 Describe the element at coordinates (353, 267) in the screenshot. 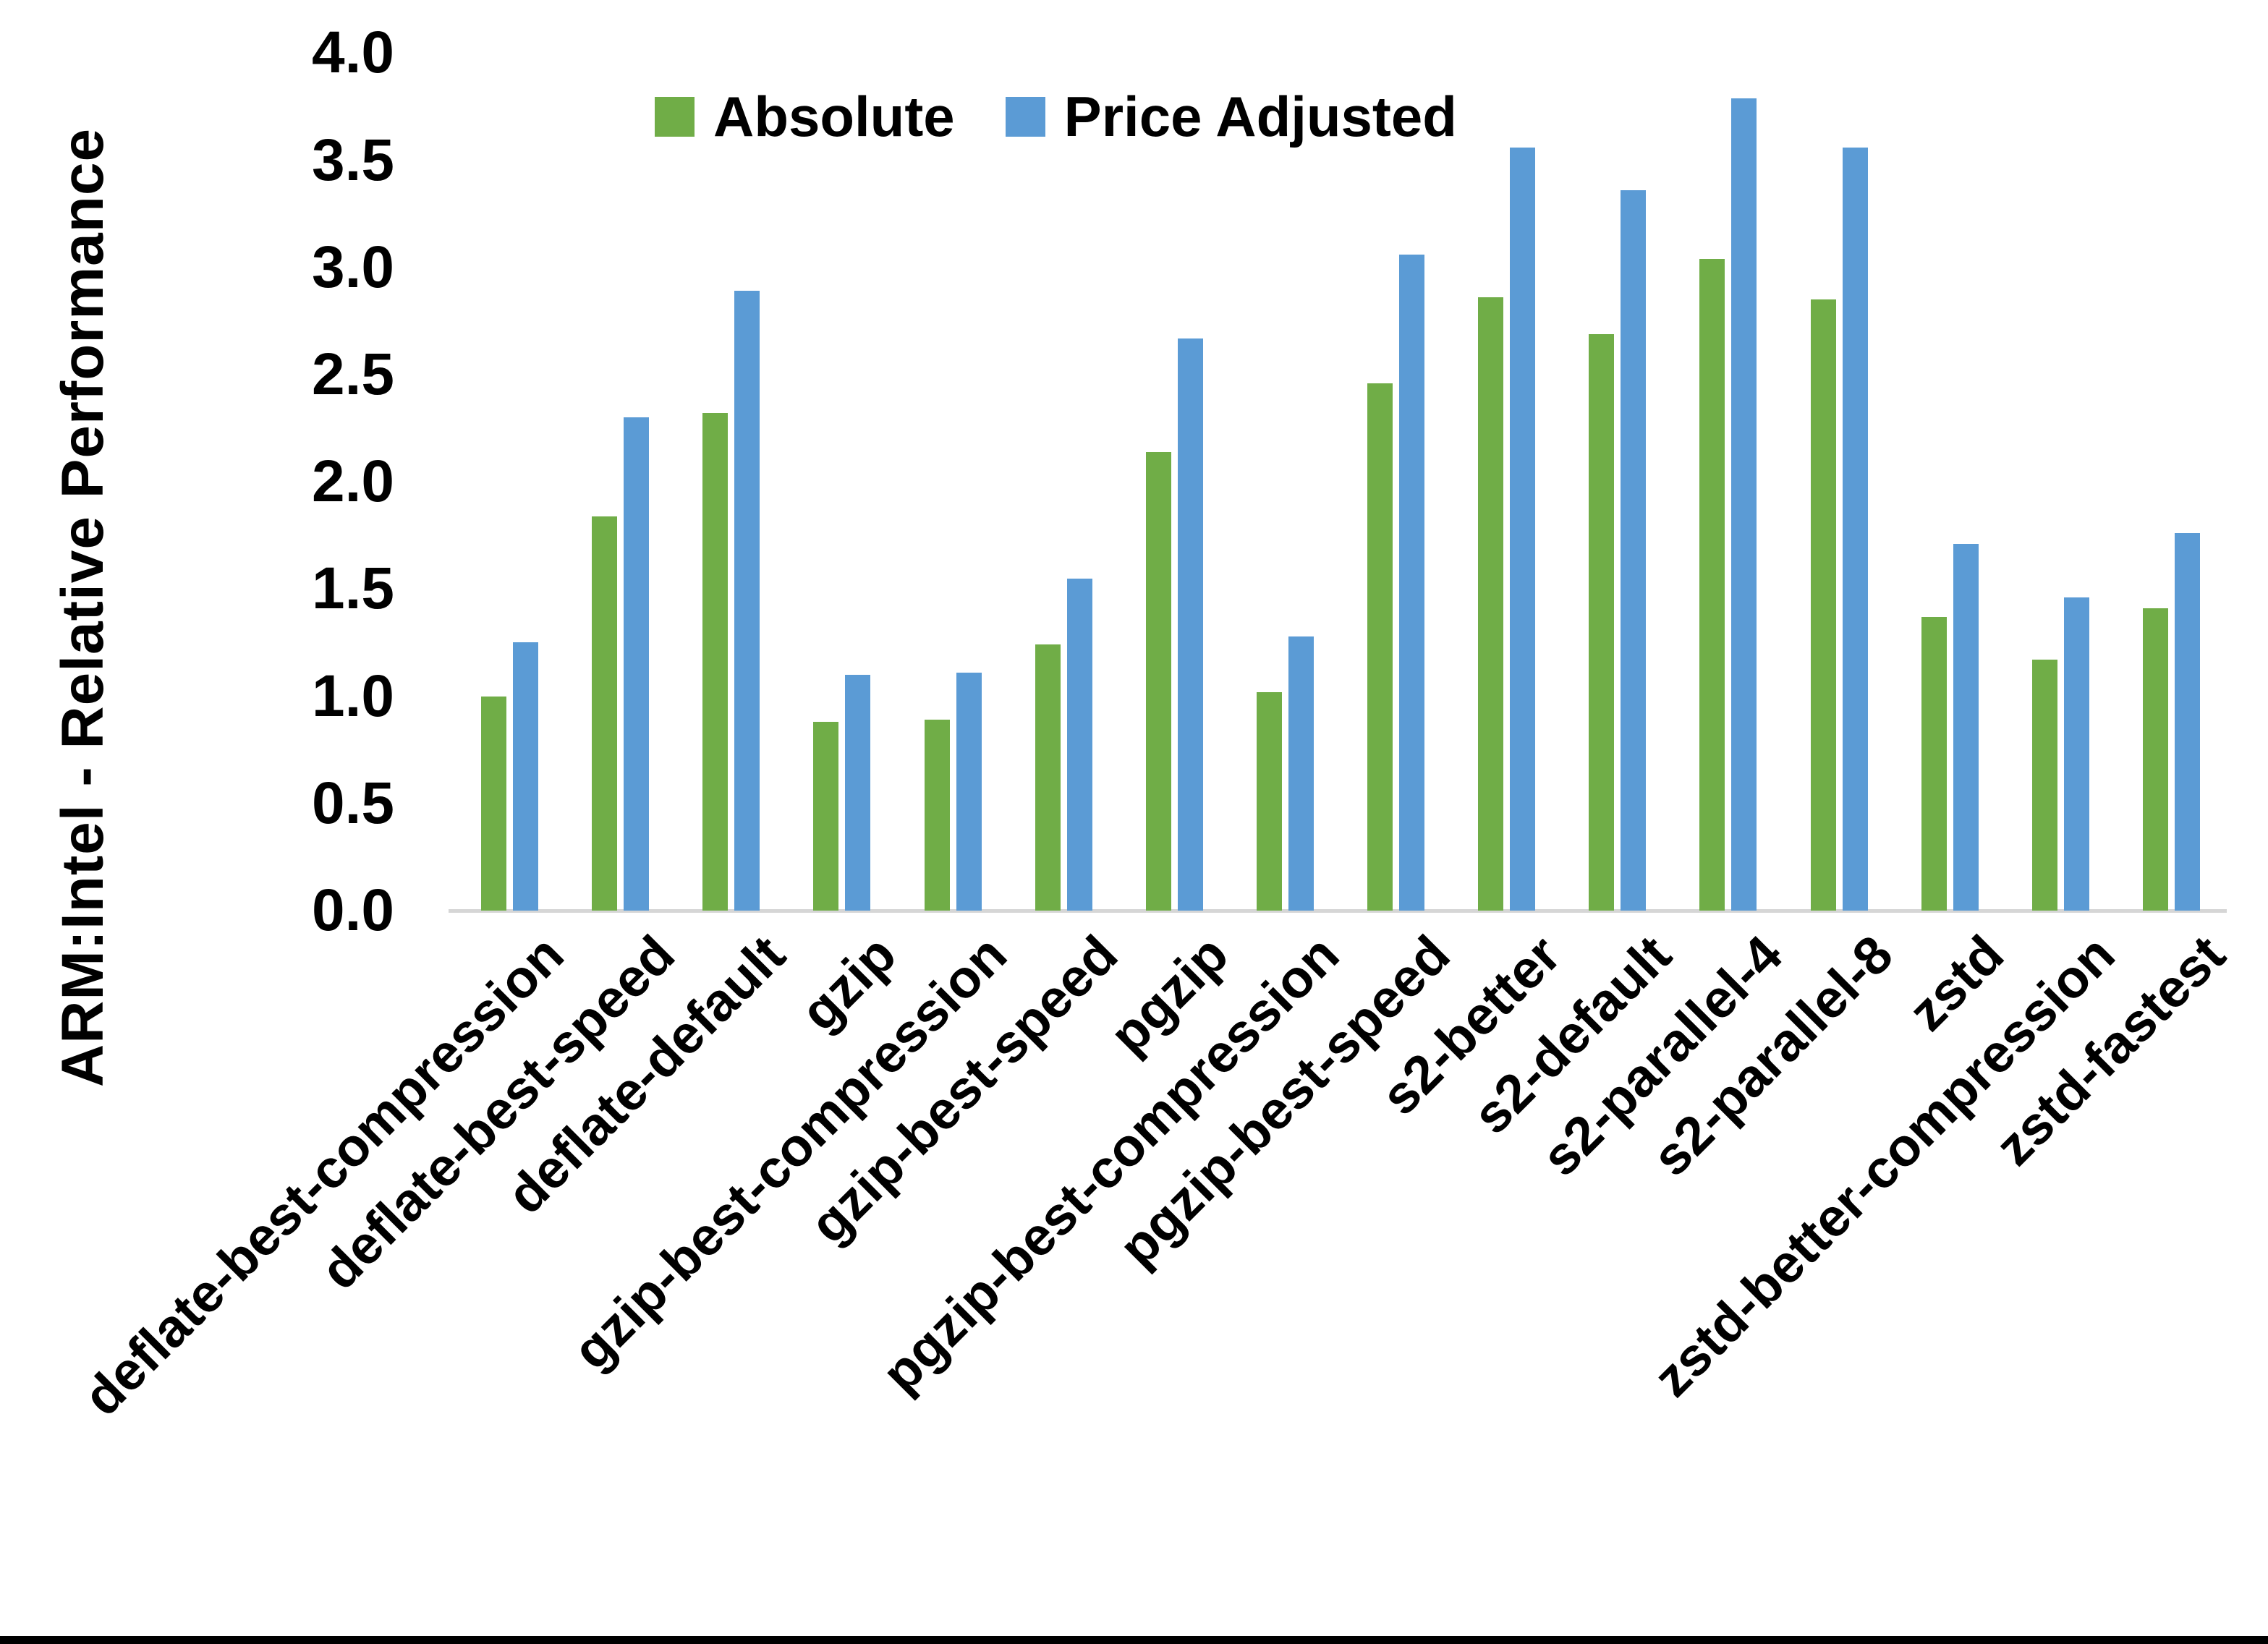

I see `y-tick-label: 3.0` at that location.